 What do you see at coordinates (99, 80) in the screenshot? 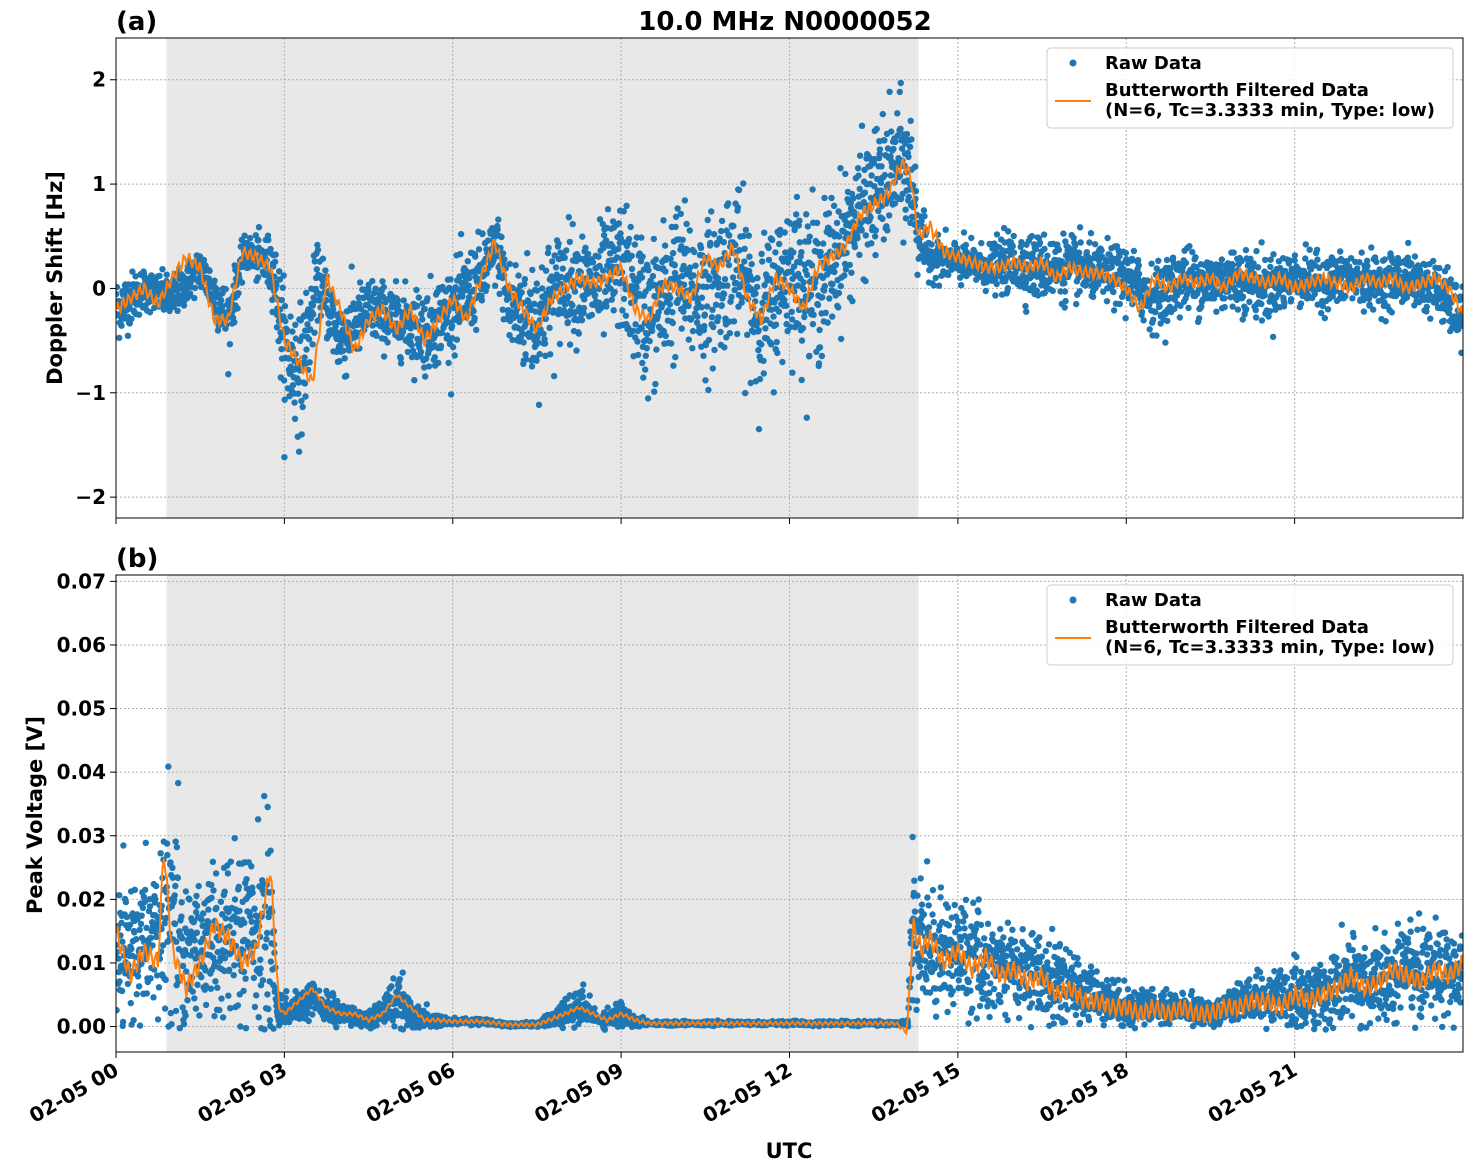
I see `y-tick-label: 2` at bounding box center [99, 80].